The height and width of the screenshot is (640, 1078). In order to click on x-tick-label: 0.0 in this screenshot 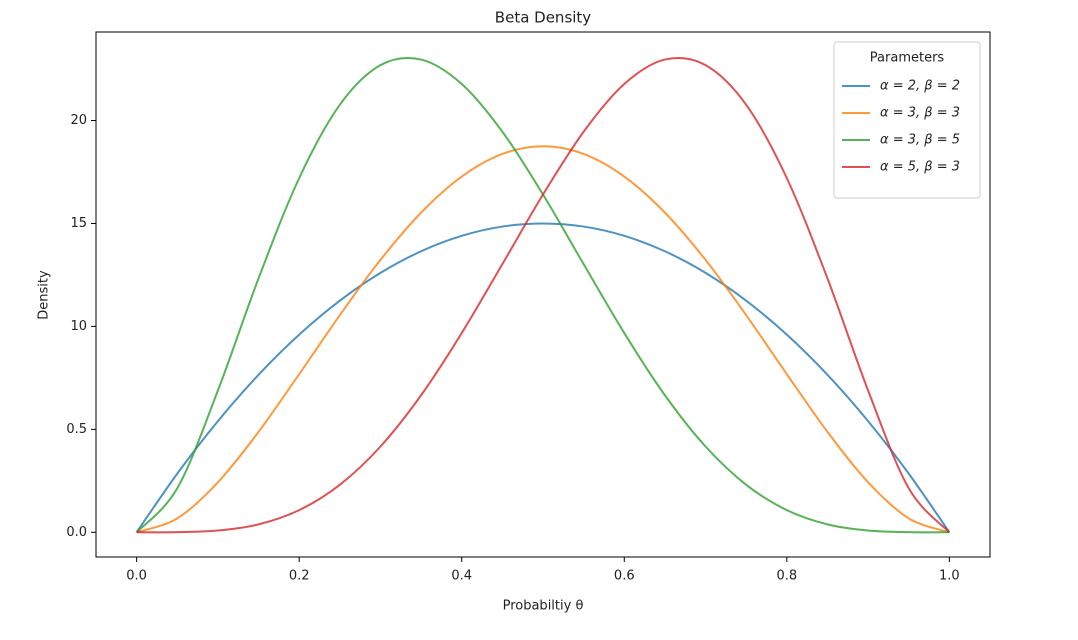, I will do `click(136, 576)`.